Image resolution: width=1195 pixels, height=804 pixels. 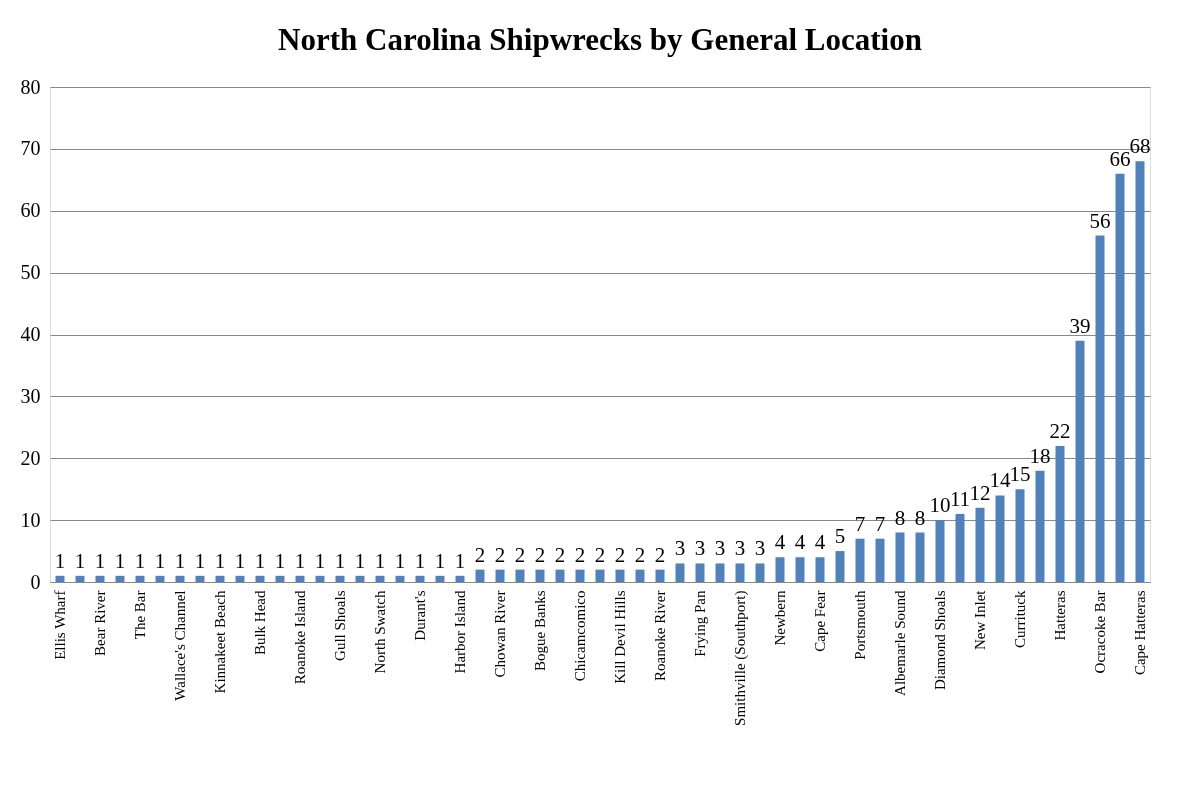 I want to click on data-label: 7, so click(x=880, y=523).